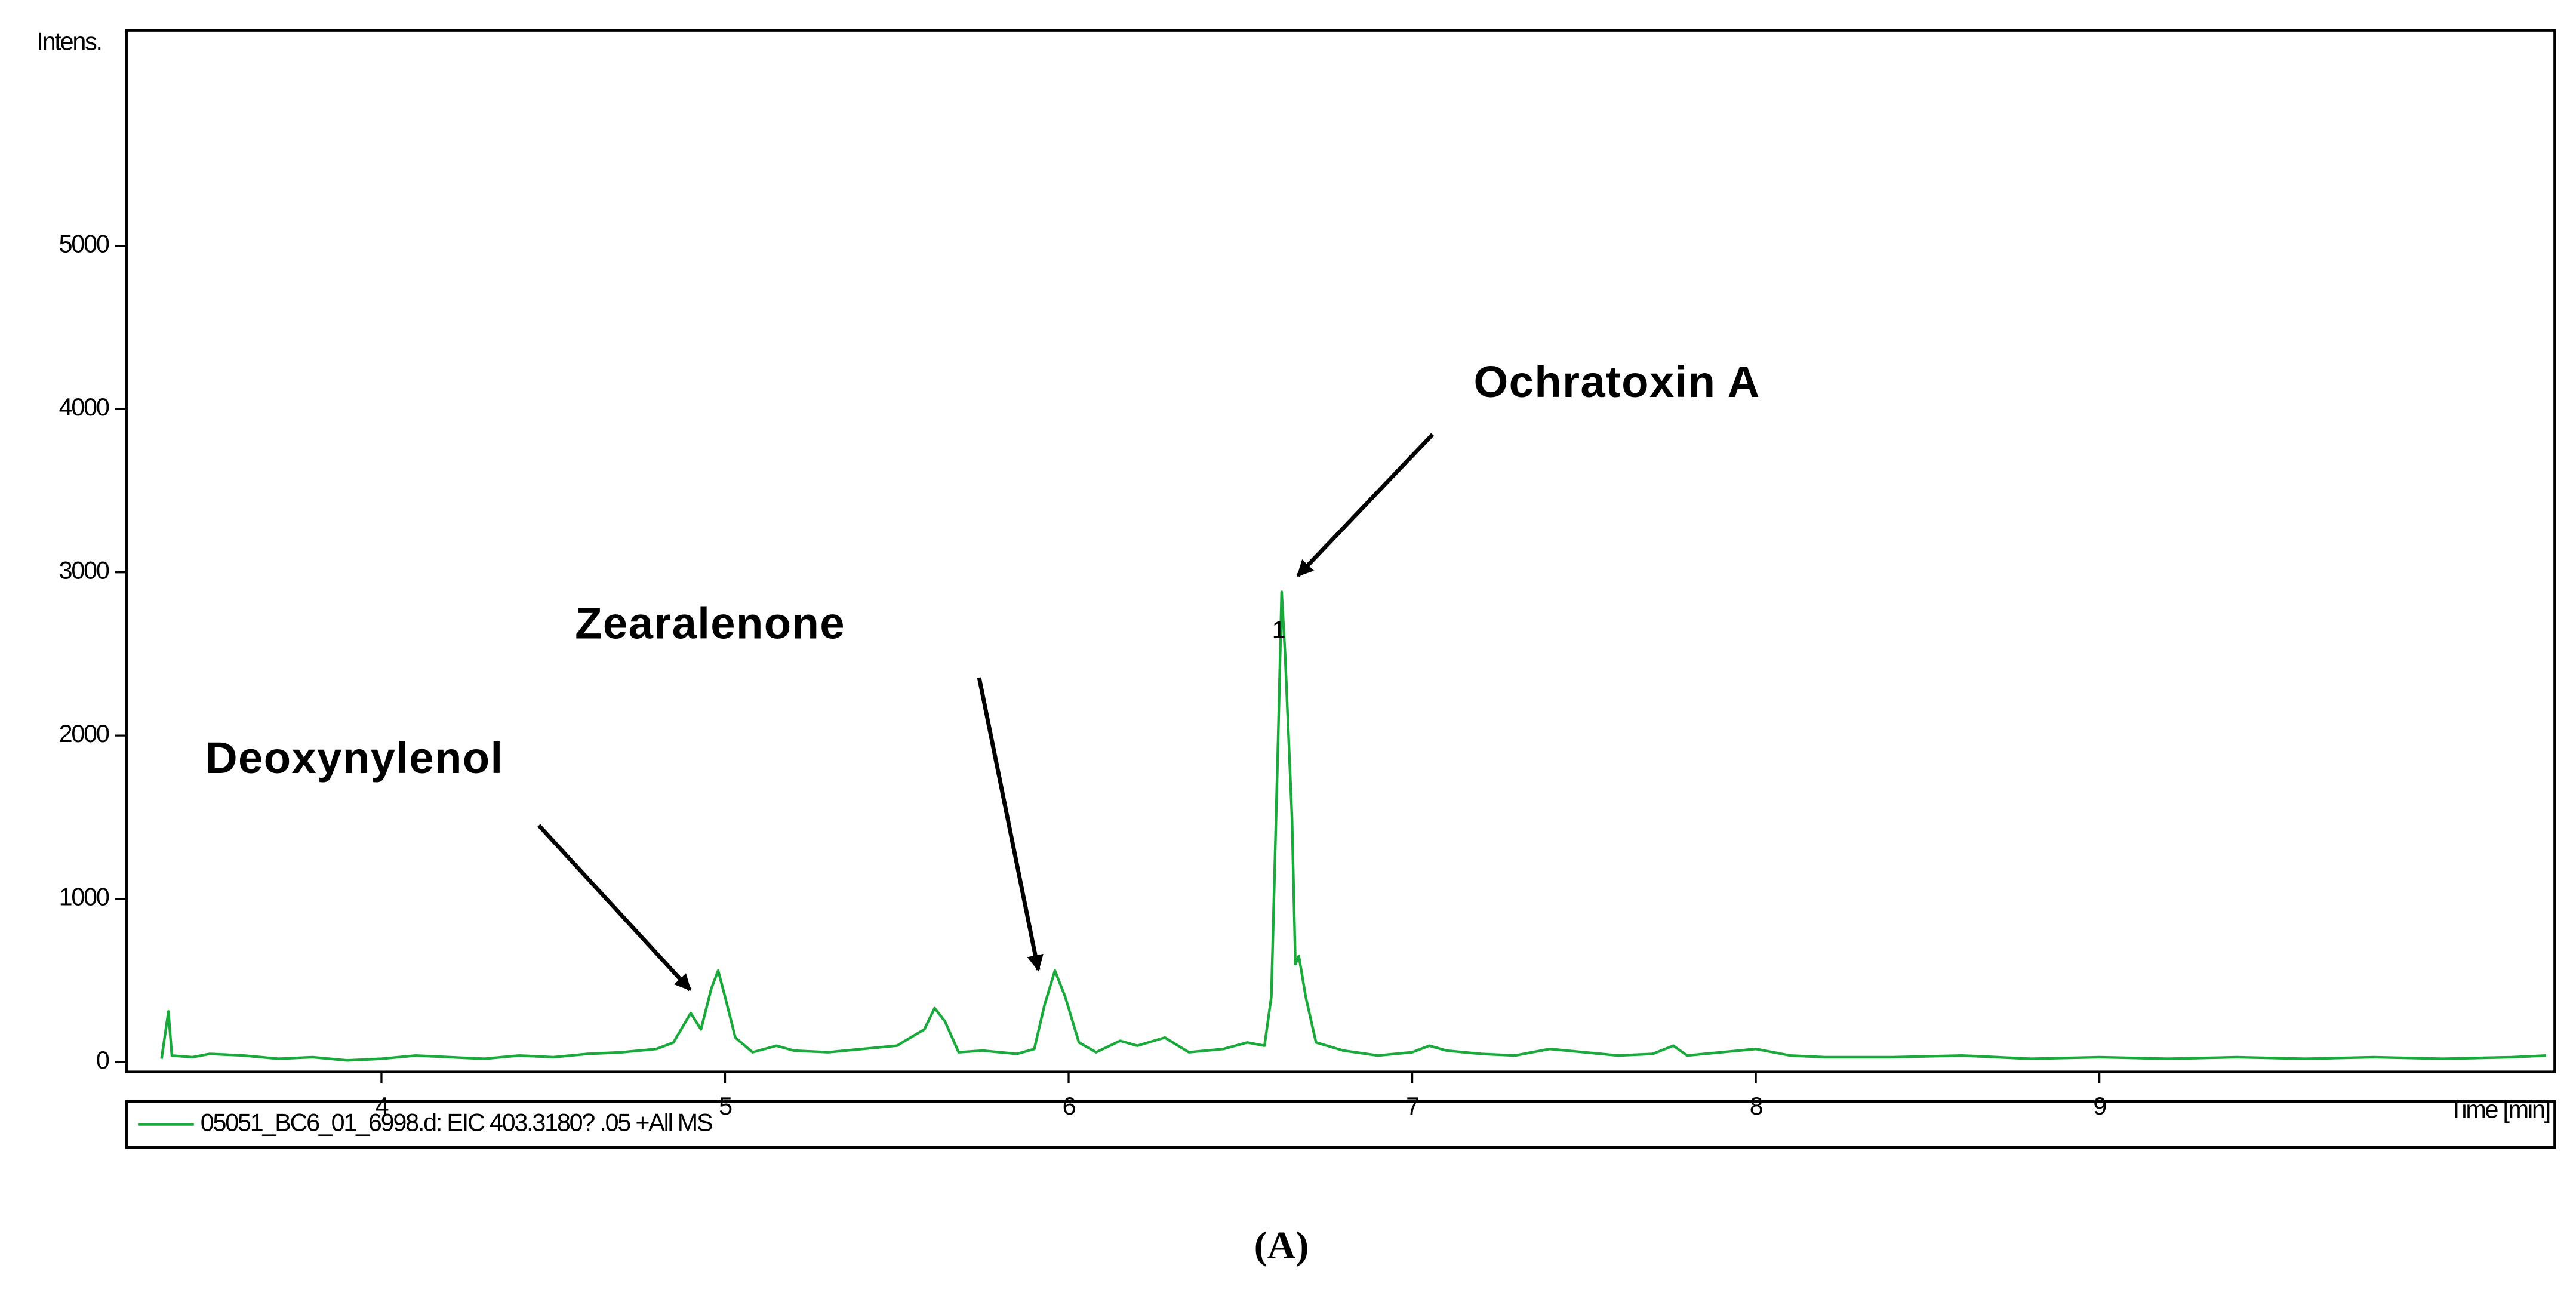 The width and height of the screenshot is (2576, 1296). Describe the element at coordinates (84, 570) in the screenshot. I see `y-tick-label: 3000` at that location.